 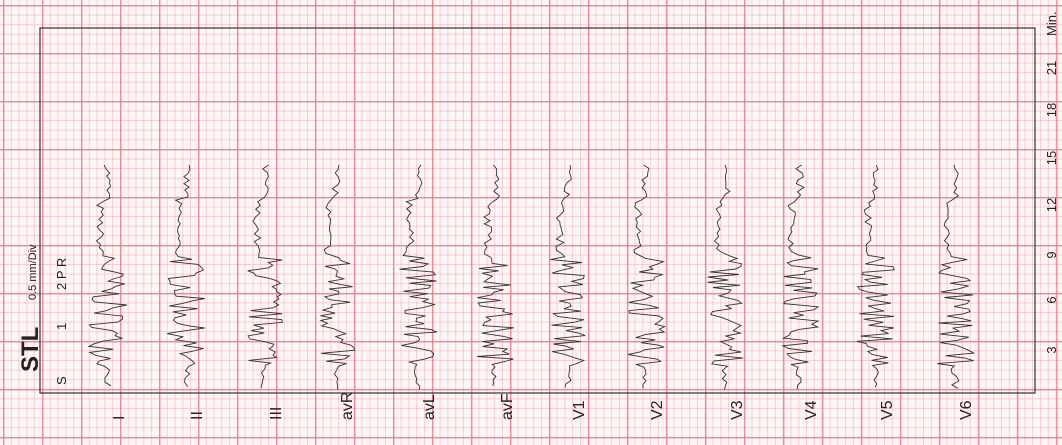 I want to click on time-unit: Min., so click(x=1051, y=23).